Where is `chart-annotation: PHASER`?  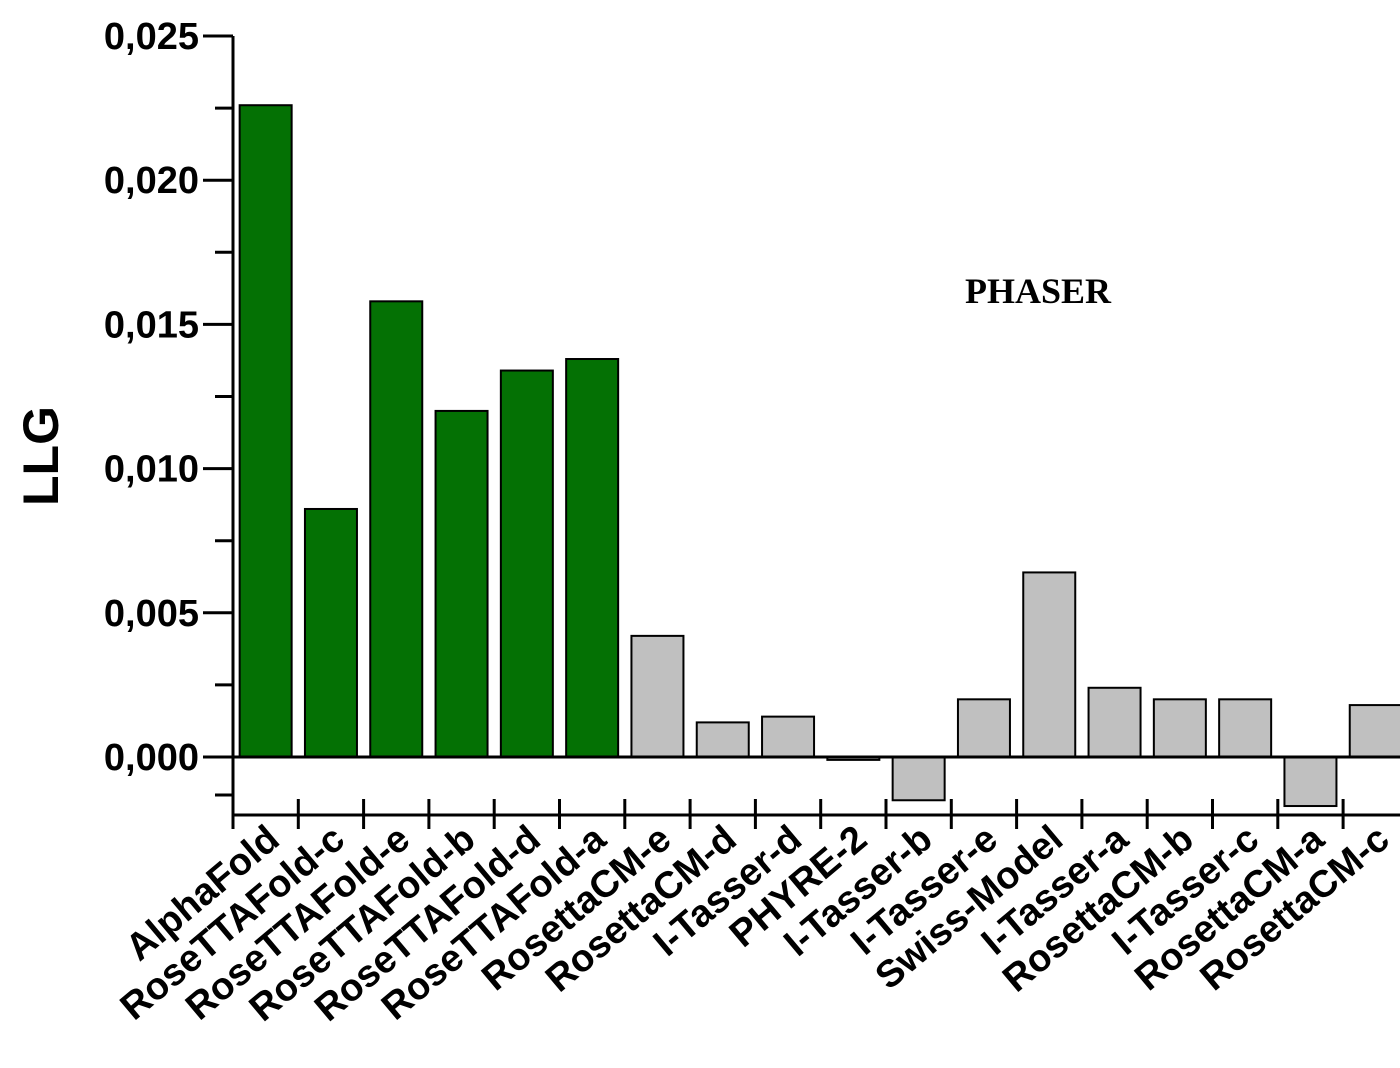
chart-annotation: PHASER is located at coordinates (1038, 291).